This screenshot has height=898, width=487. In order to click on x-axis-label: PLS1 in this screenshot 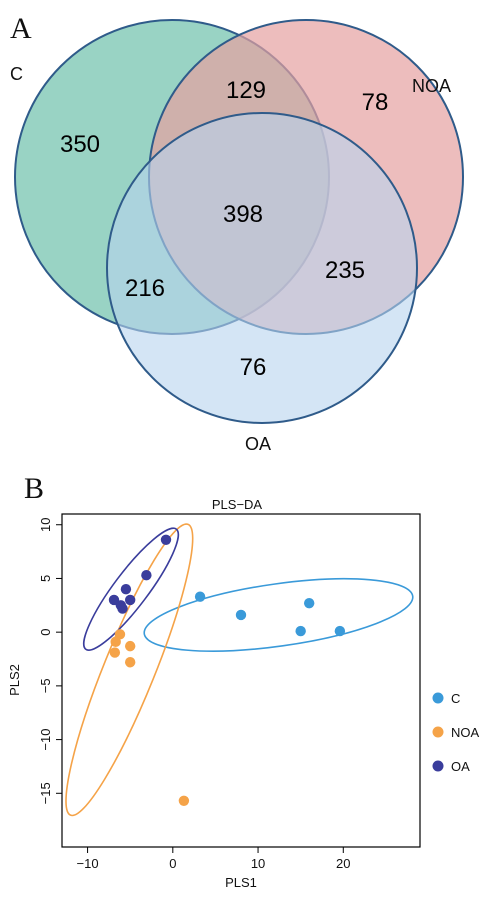, I will do `click(241, 882)`.